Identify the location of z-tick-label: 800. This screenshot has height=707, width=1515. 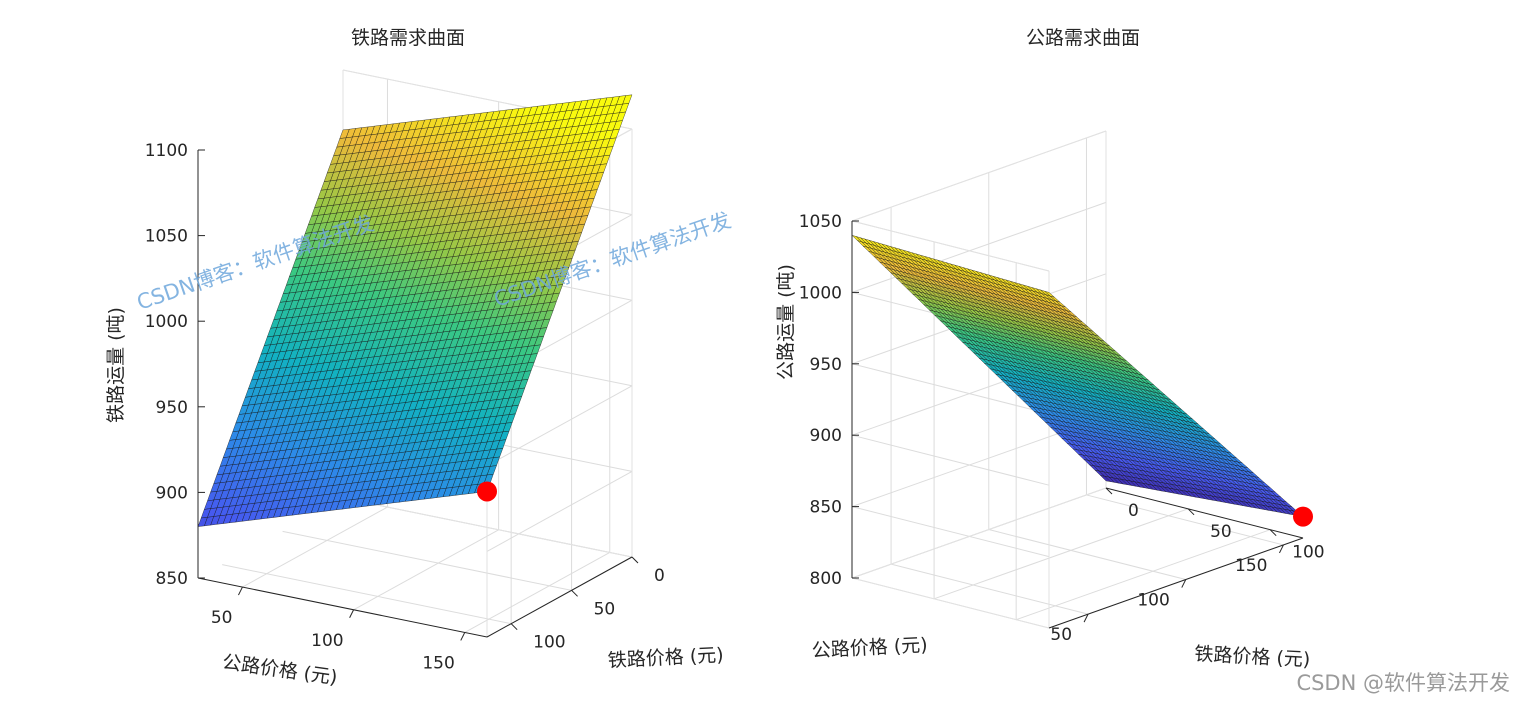
(826, 579).